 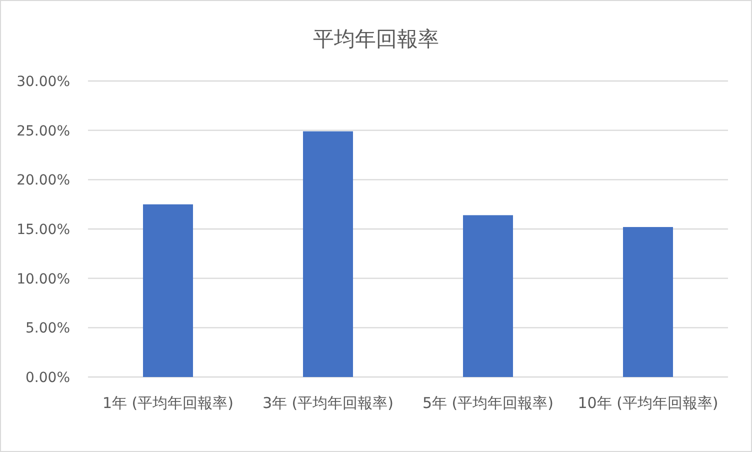 I want to click on x-tick-label: 1年 (平均年回報率), so click(x=168, y=403).